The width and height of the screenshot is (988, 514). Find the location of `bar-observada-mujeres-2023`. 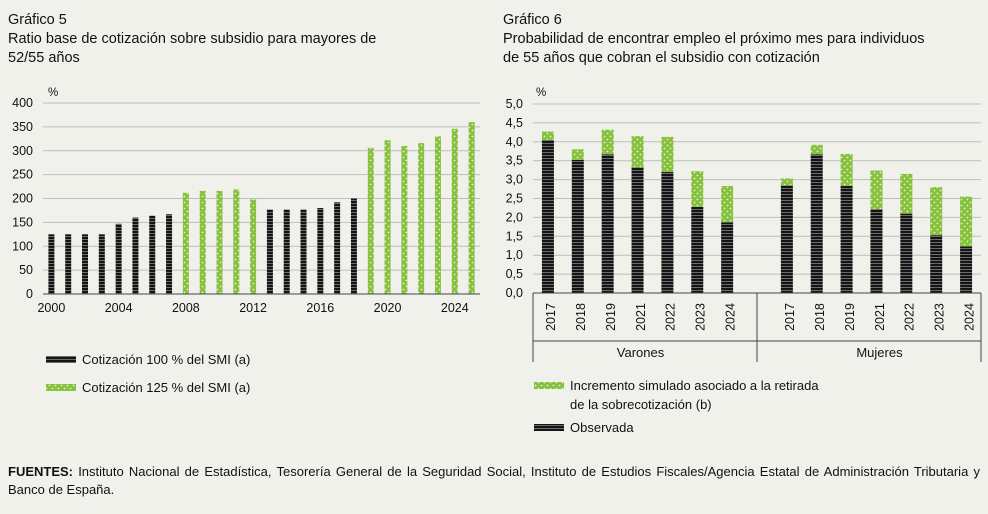

bar-observada-mujeres-2023 is located at coordinates (936, 264).